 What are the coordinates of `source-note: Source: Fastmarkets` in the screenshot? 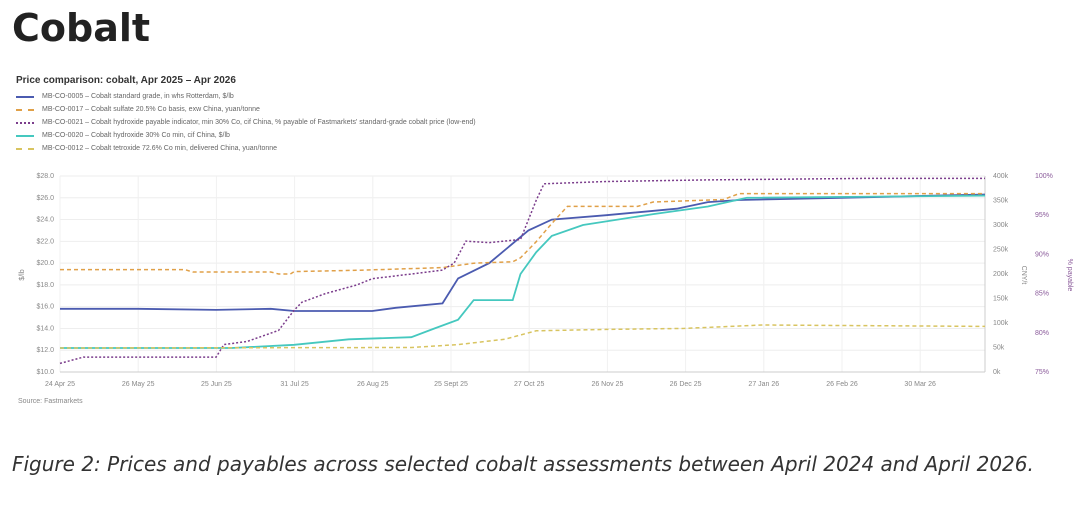 It's located at (50, 401).